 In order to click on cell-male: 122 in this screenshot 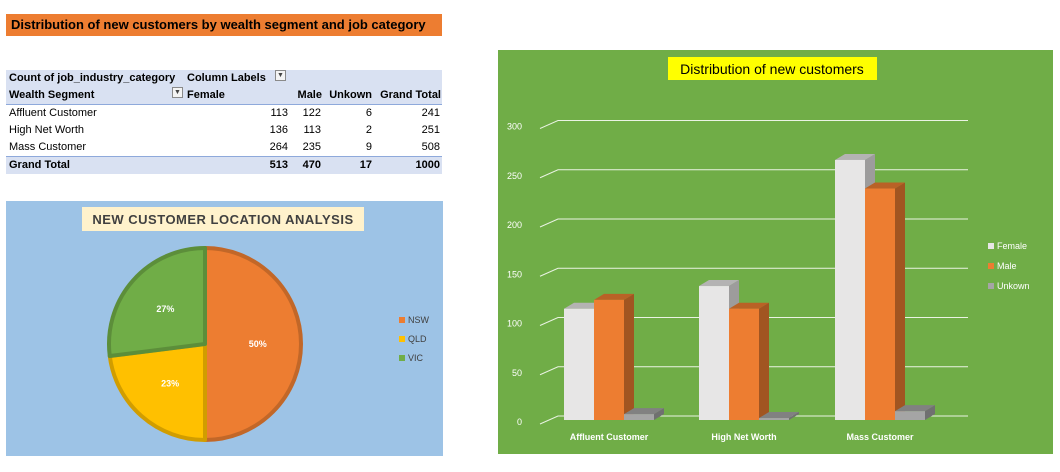, I will do `click(311, 113)`.